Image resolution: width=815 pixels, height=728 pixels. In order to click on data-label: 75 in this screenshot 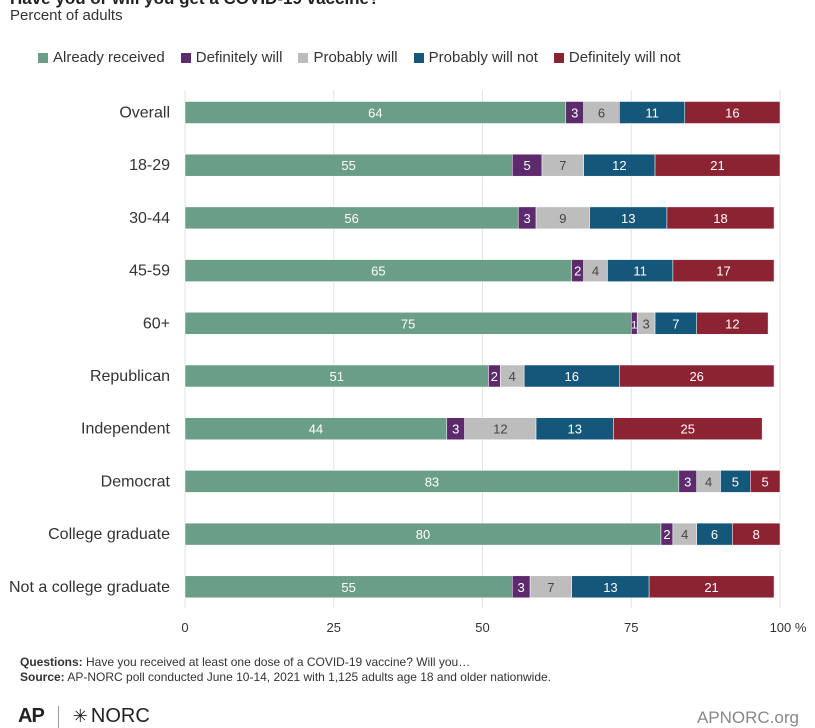, I will do `click(408, 323)`.